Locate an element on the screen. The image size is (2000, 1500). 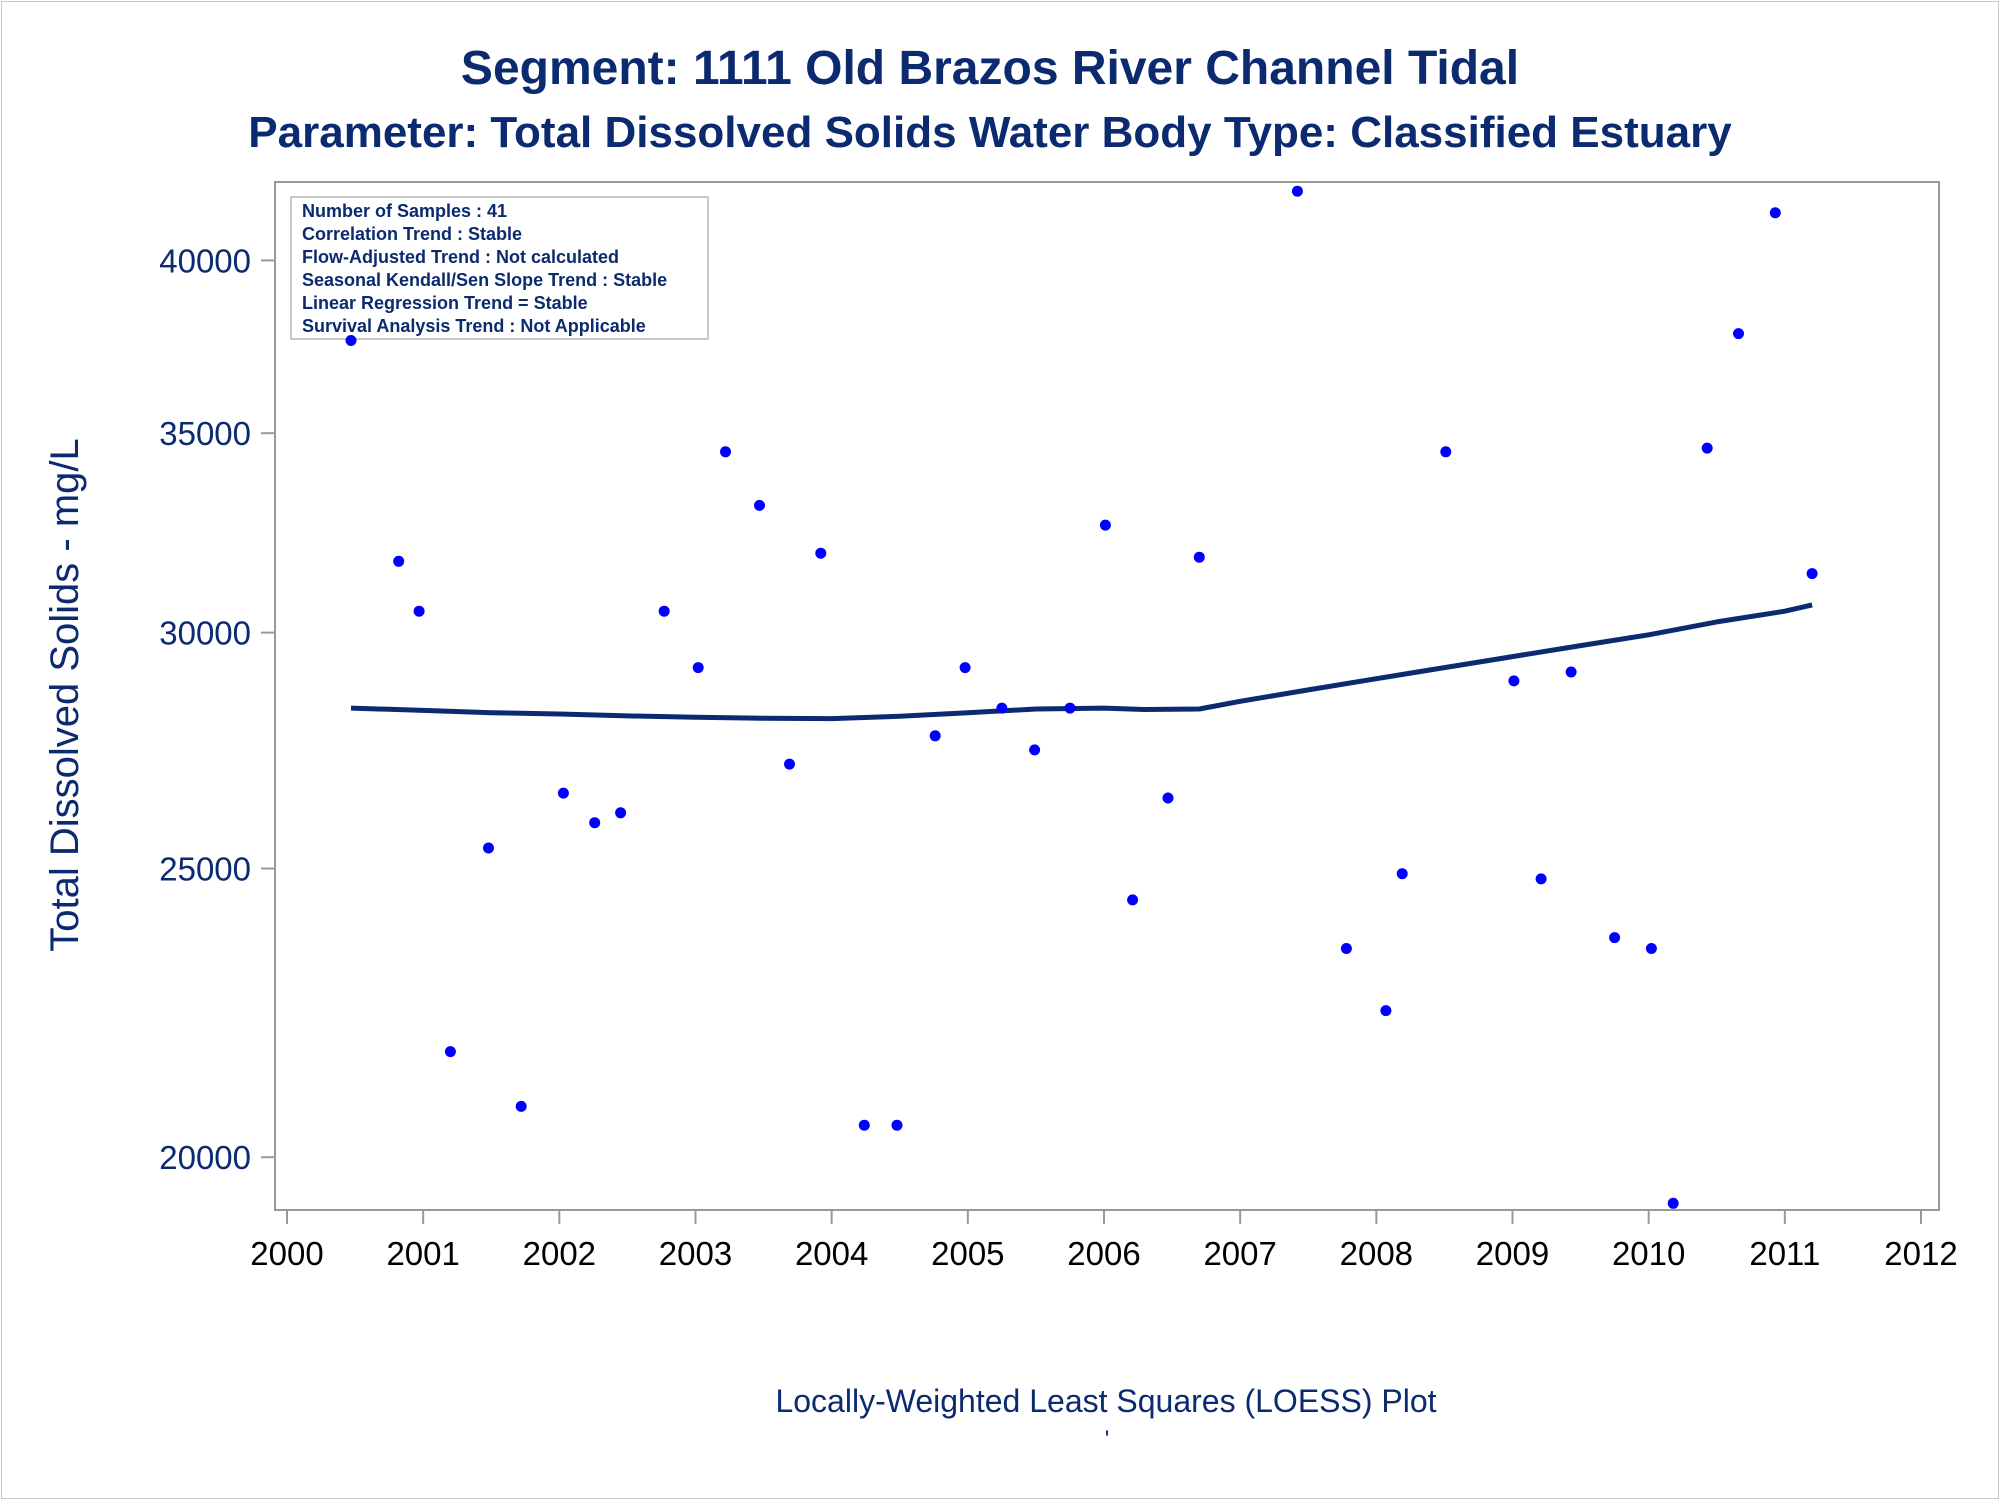
x-tick-label: 2010 is located at coordinates (1648, 1253).